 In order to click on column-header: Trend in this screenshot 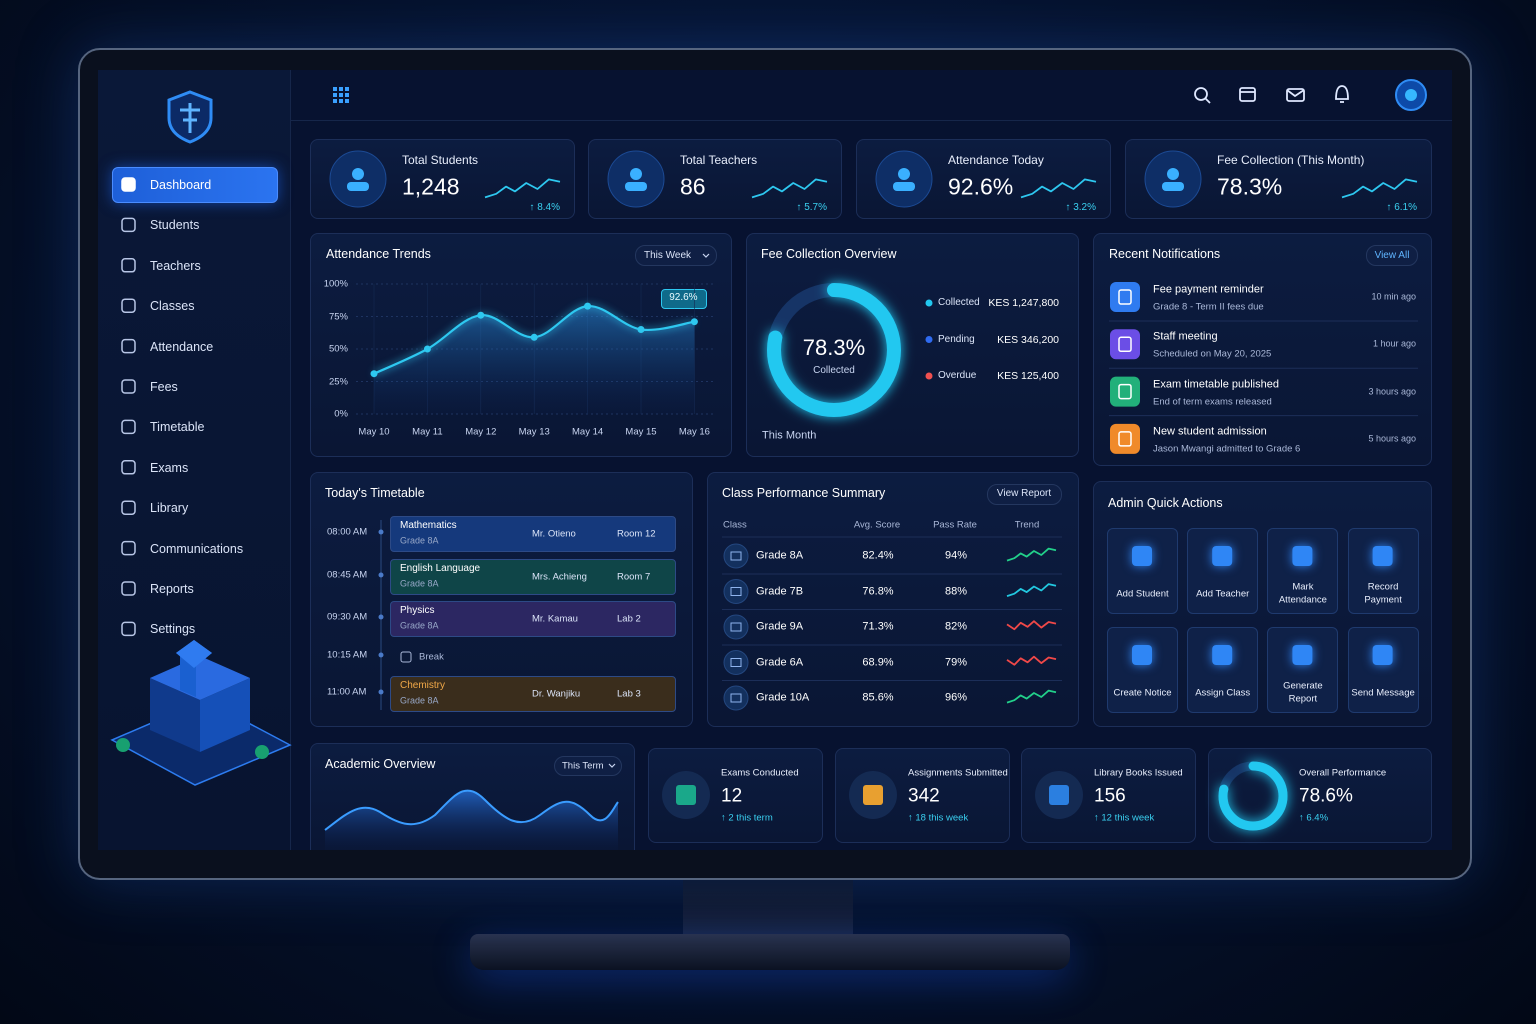, I will do `click(1027, 525)`.